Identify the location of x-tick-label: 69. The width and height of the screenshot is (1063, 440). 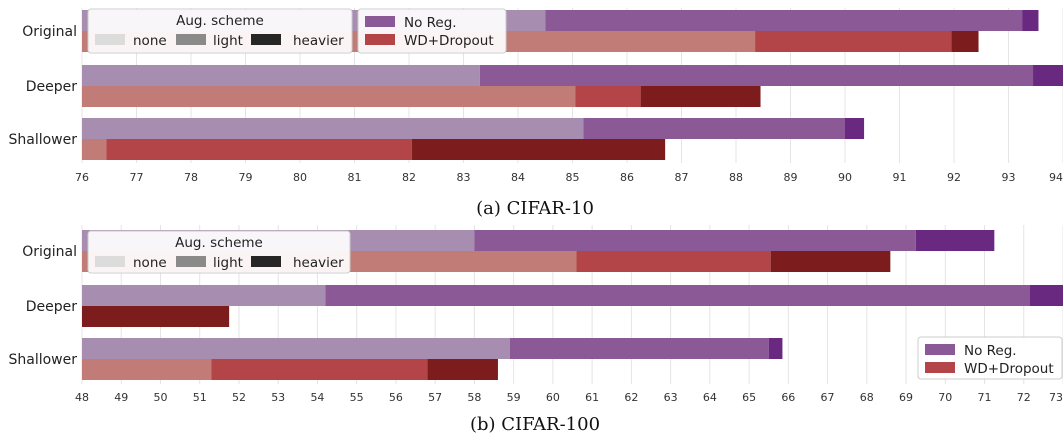
(906, 397).